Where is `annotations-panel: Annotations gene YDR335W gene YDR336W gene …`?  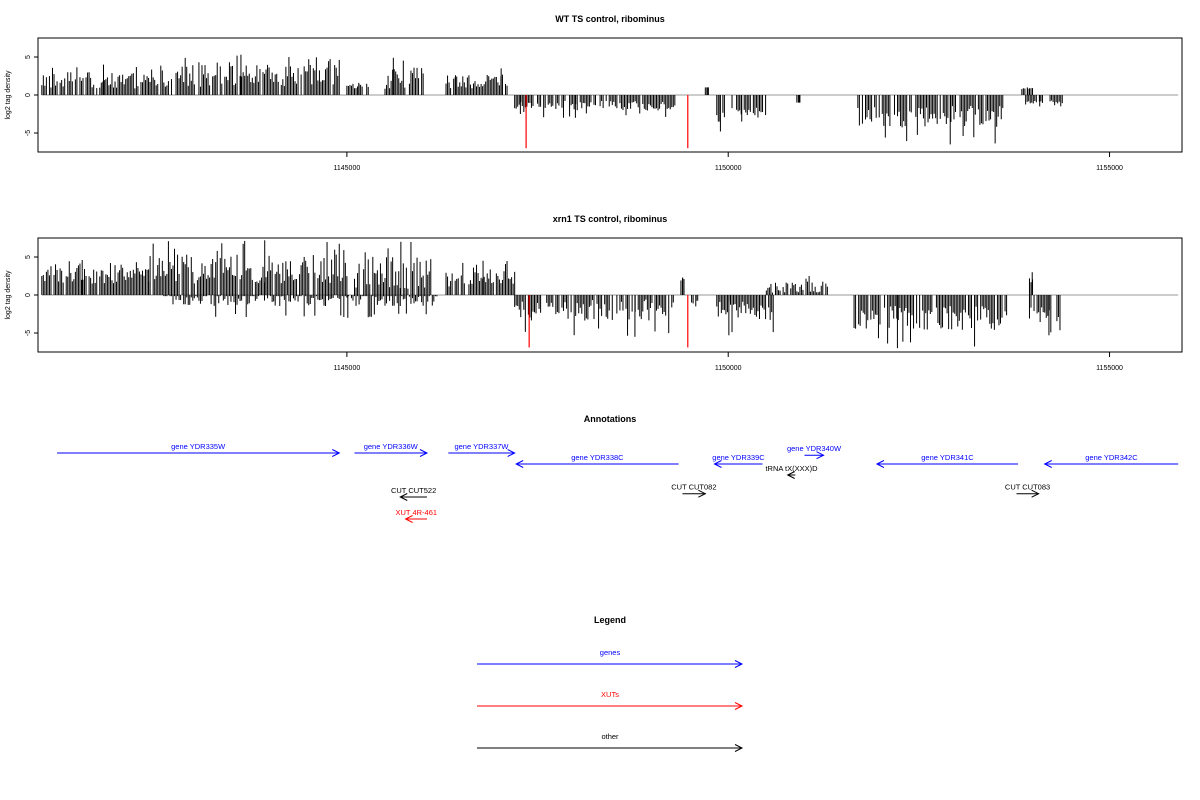
annotations-panel: Annotations gene YDR335W gene YDR336W gene … is located at coordinates (618, 468).